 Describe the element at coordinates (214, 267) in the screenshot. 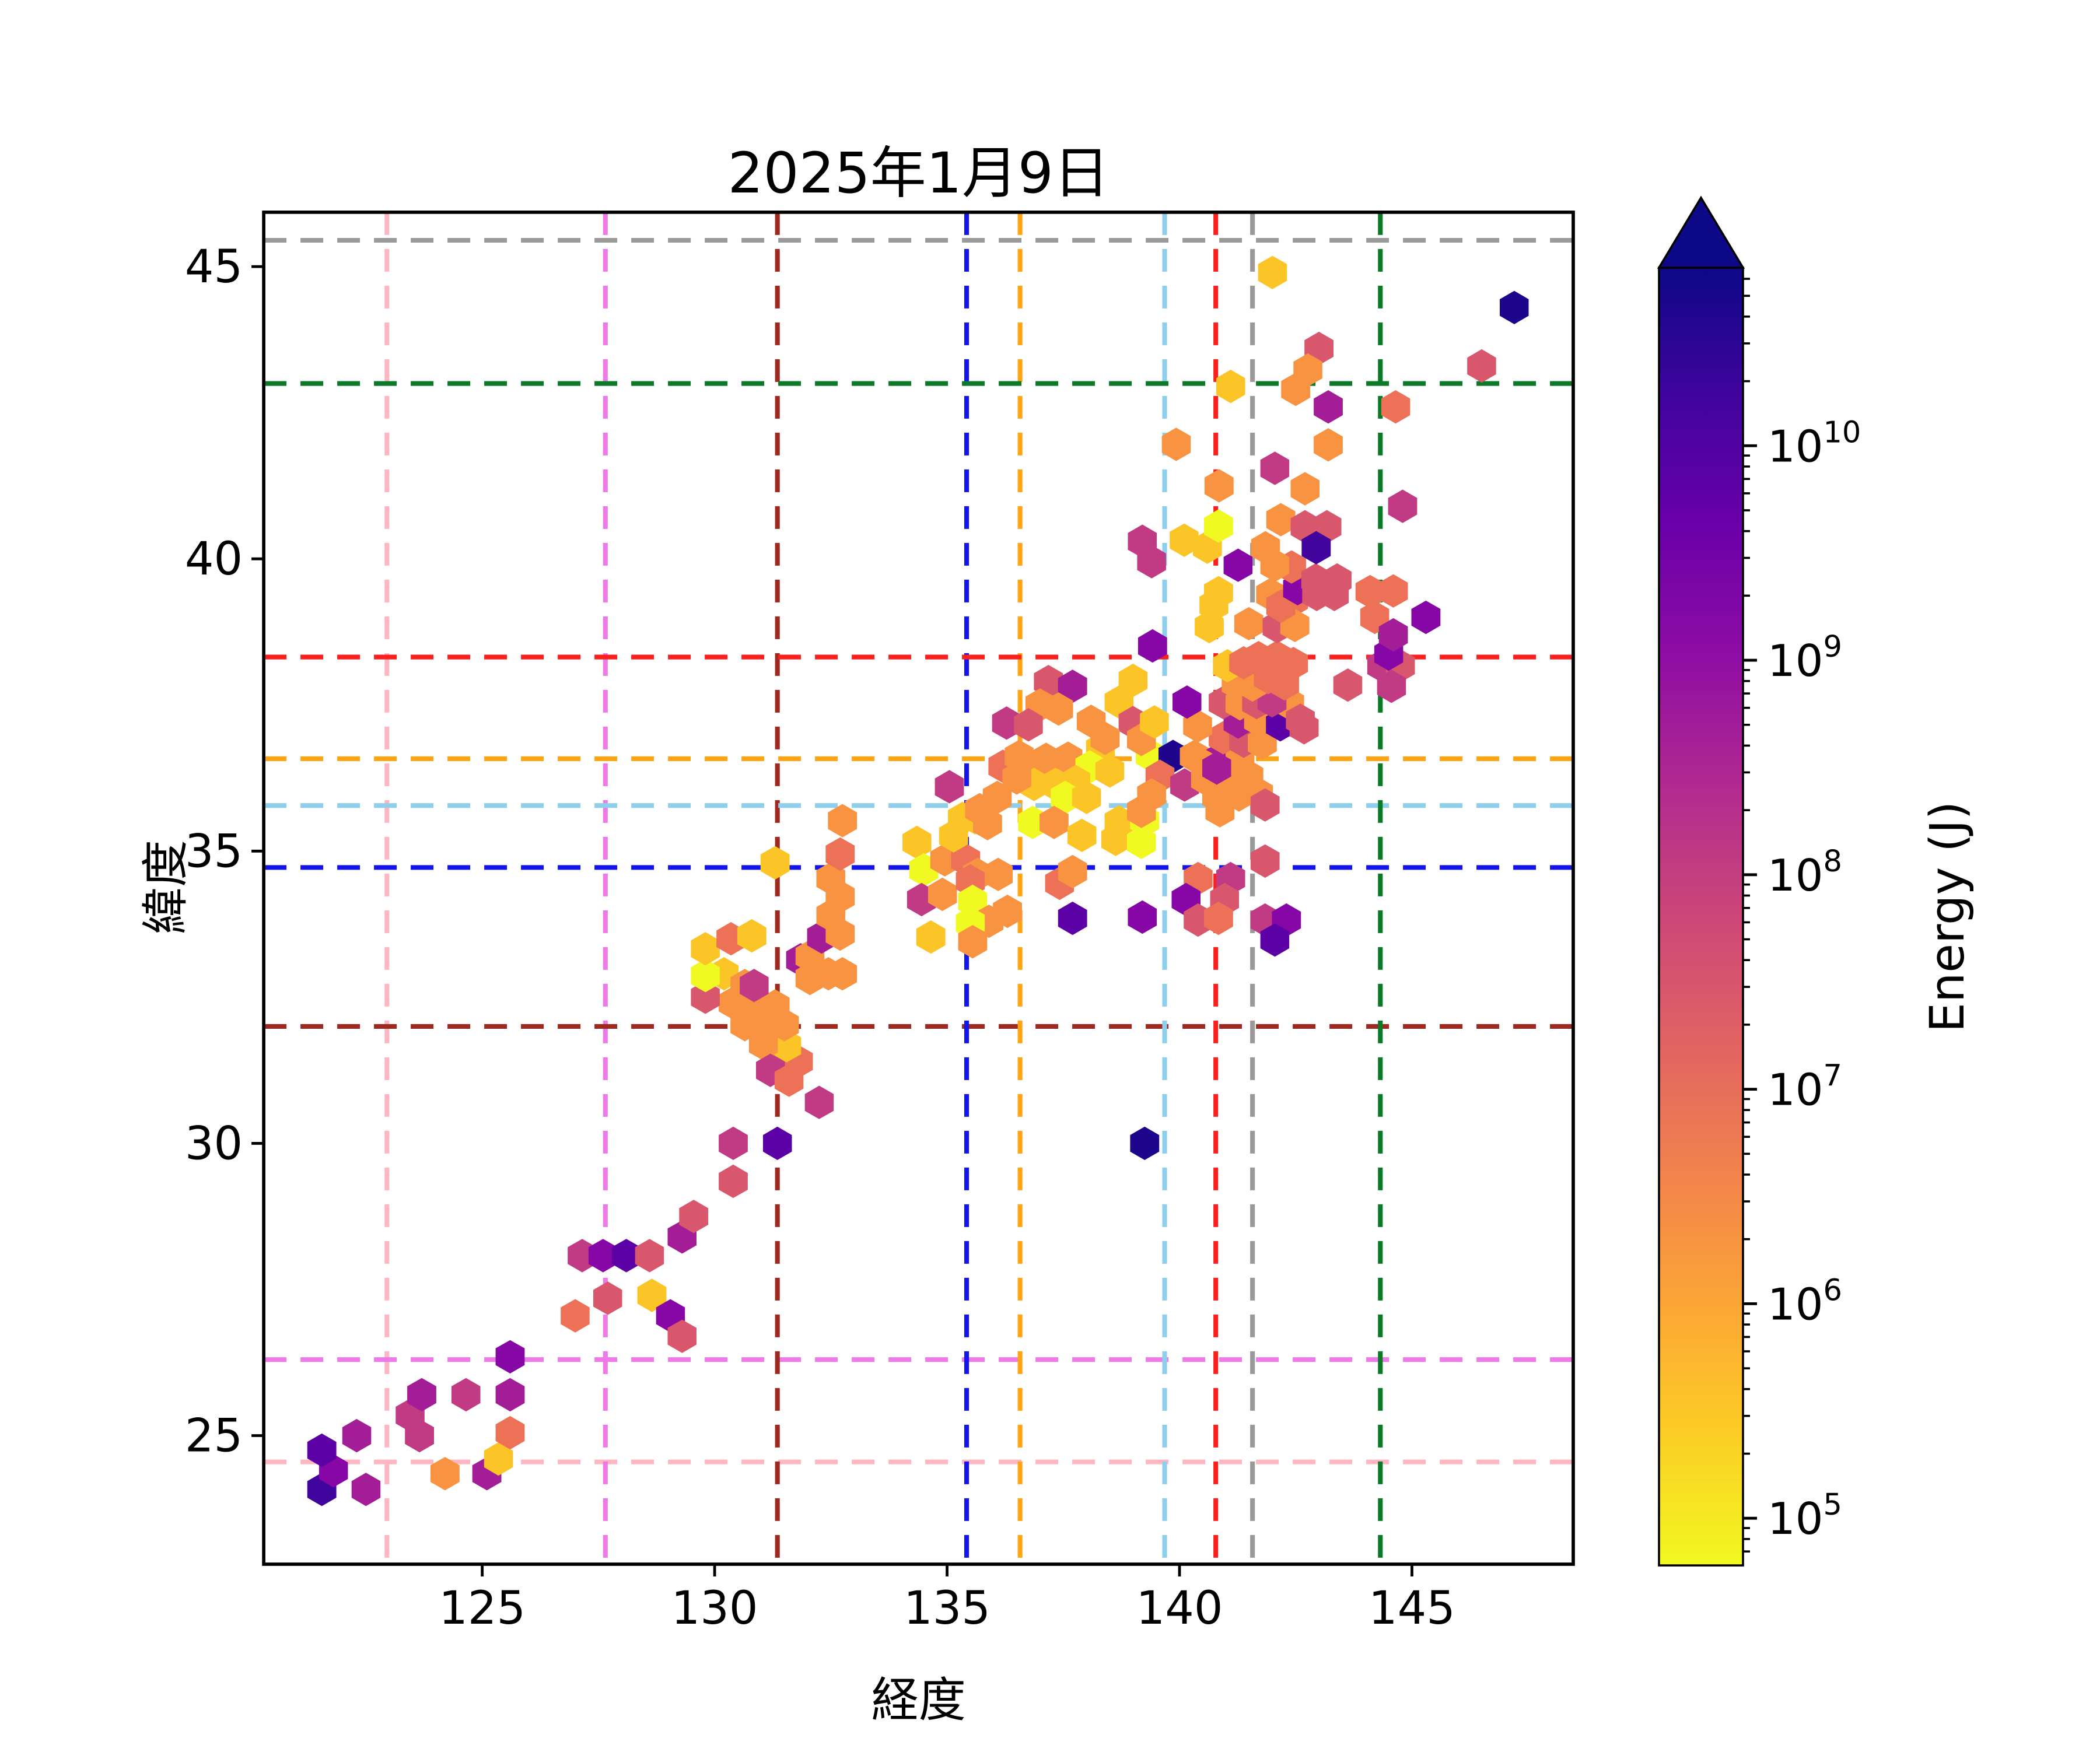

I see `y-tick-label: 45` at that location.